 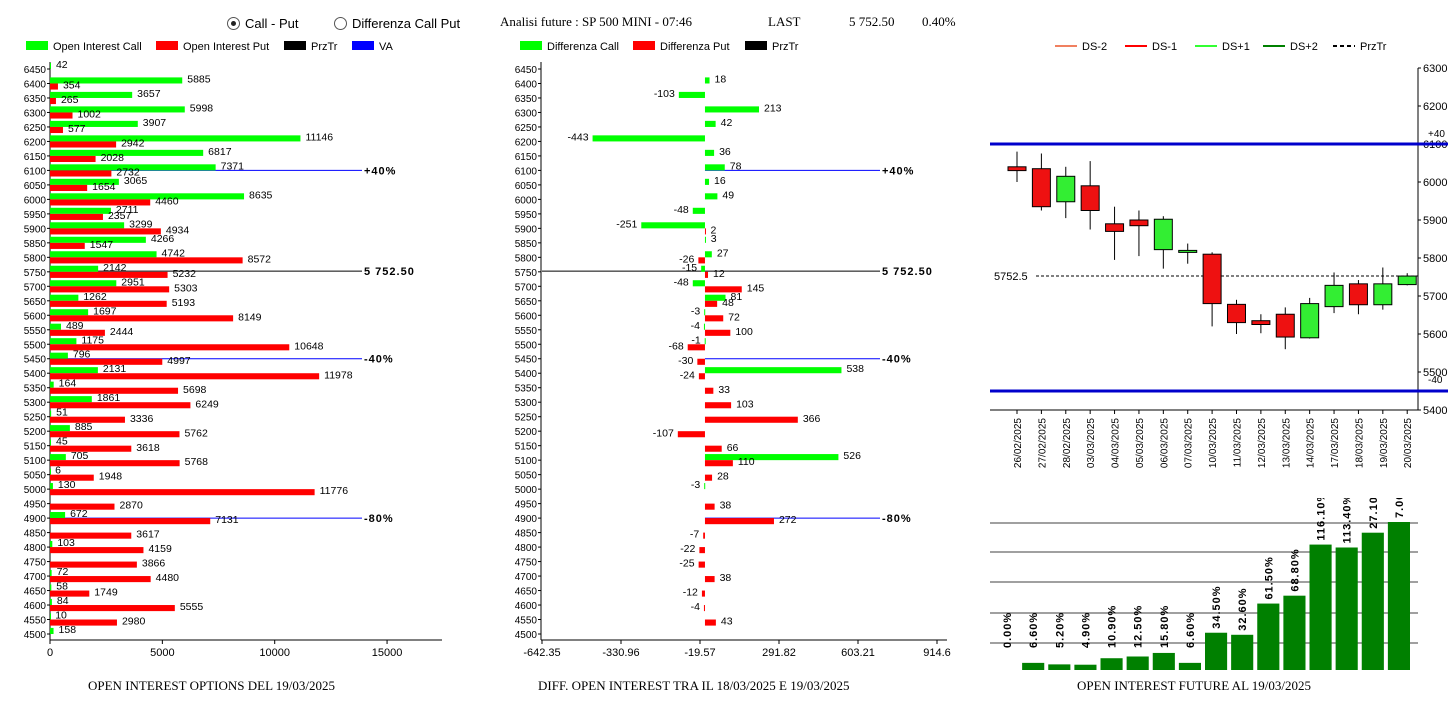 I want to click on diff-bar-label-0-5600: -3, so click(x=695, y=311).